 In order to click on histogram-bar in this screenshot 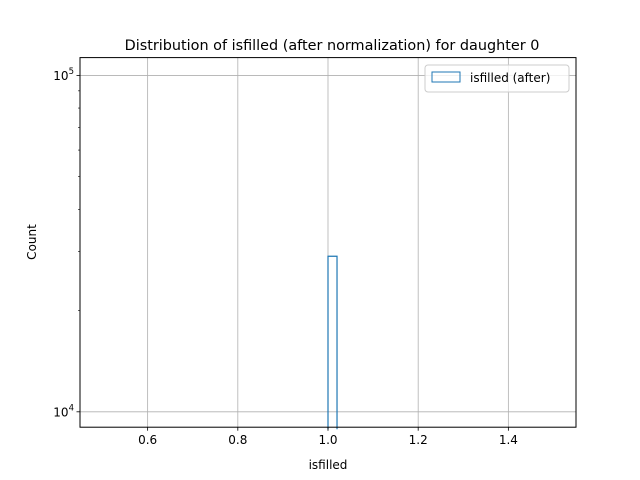, I will do `click(332, 342)`.